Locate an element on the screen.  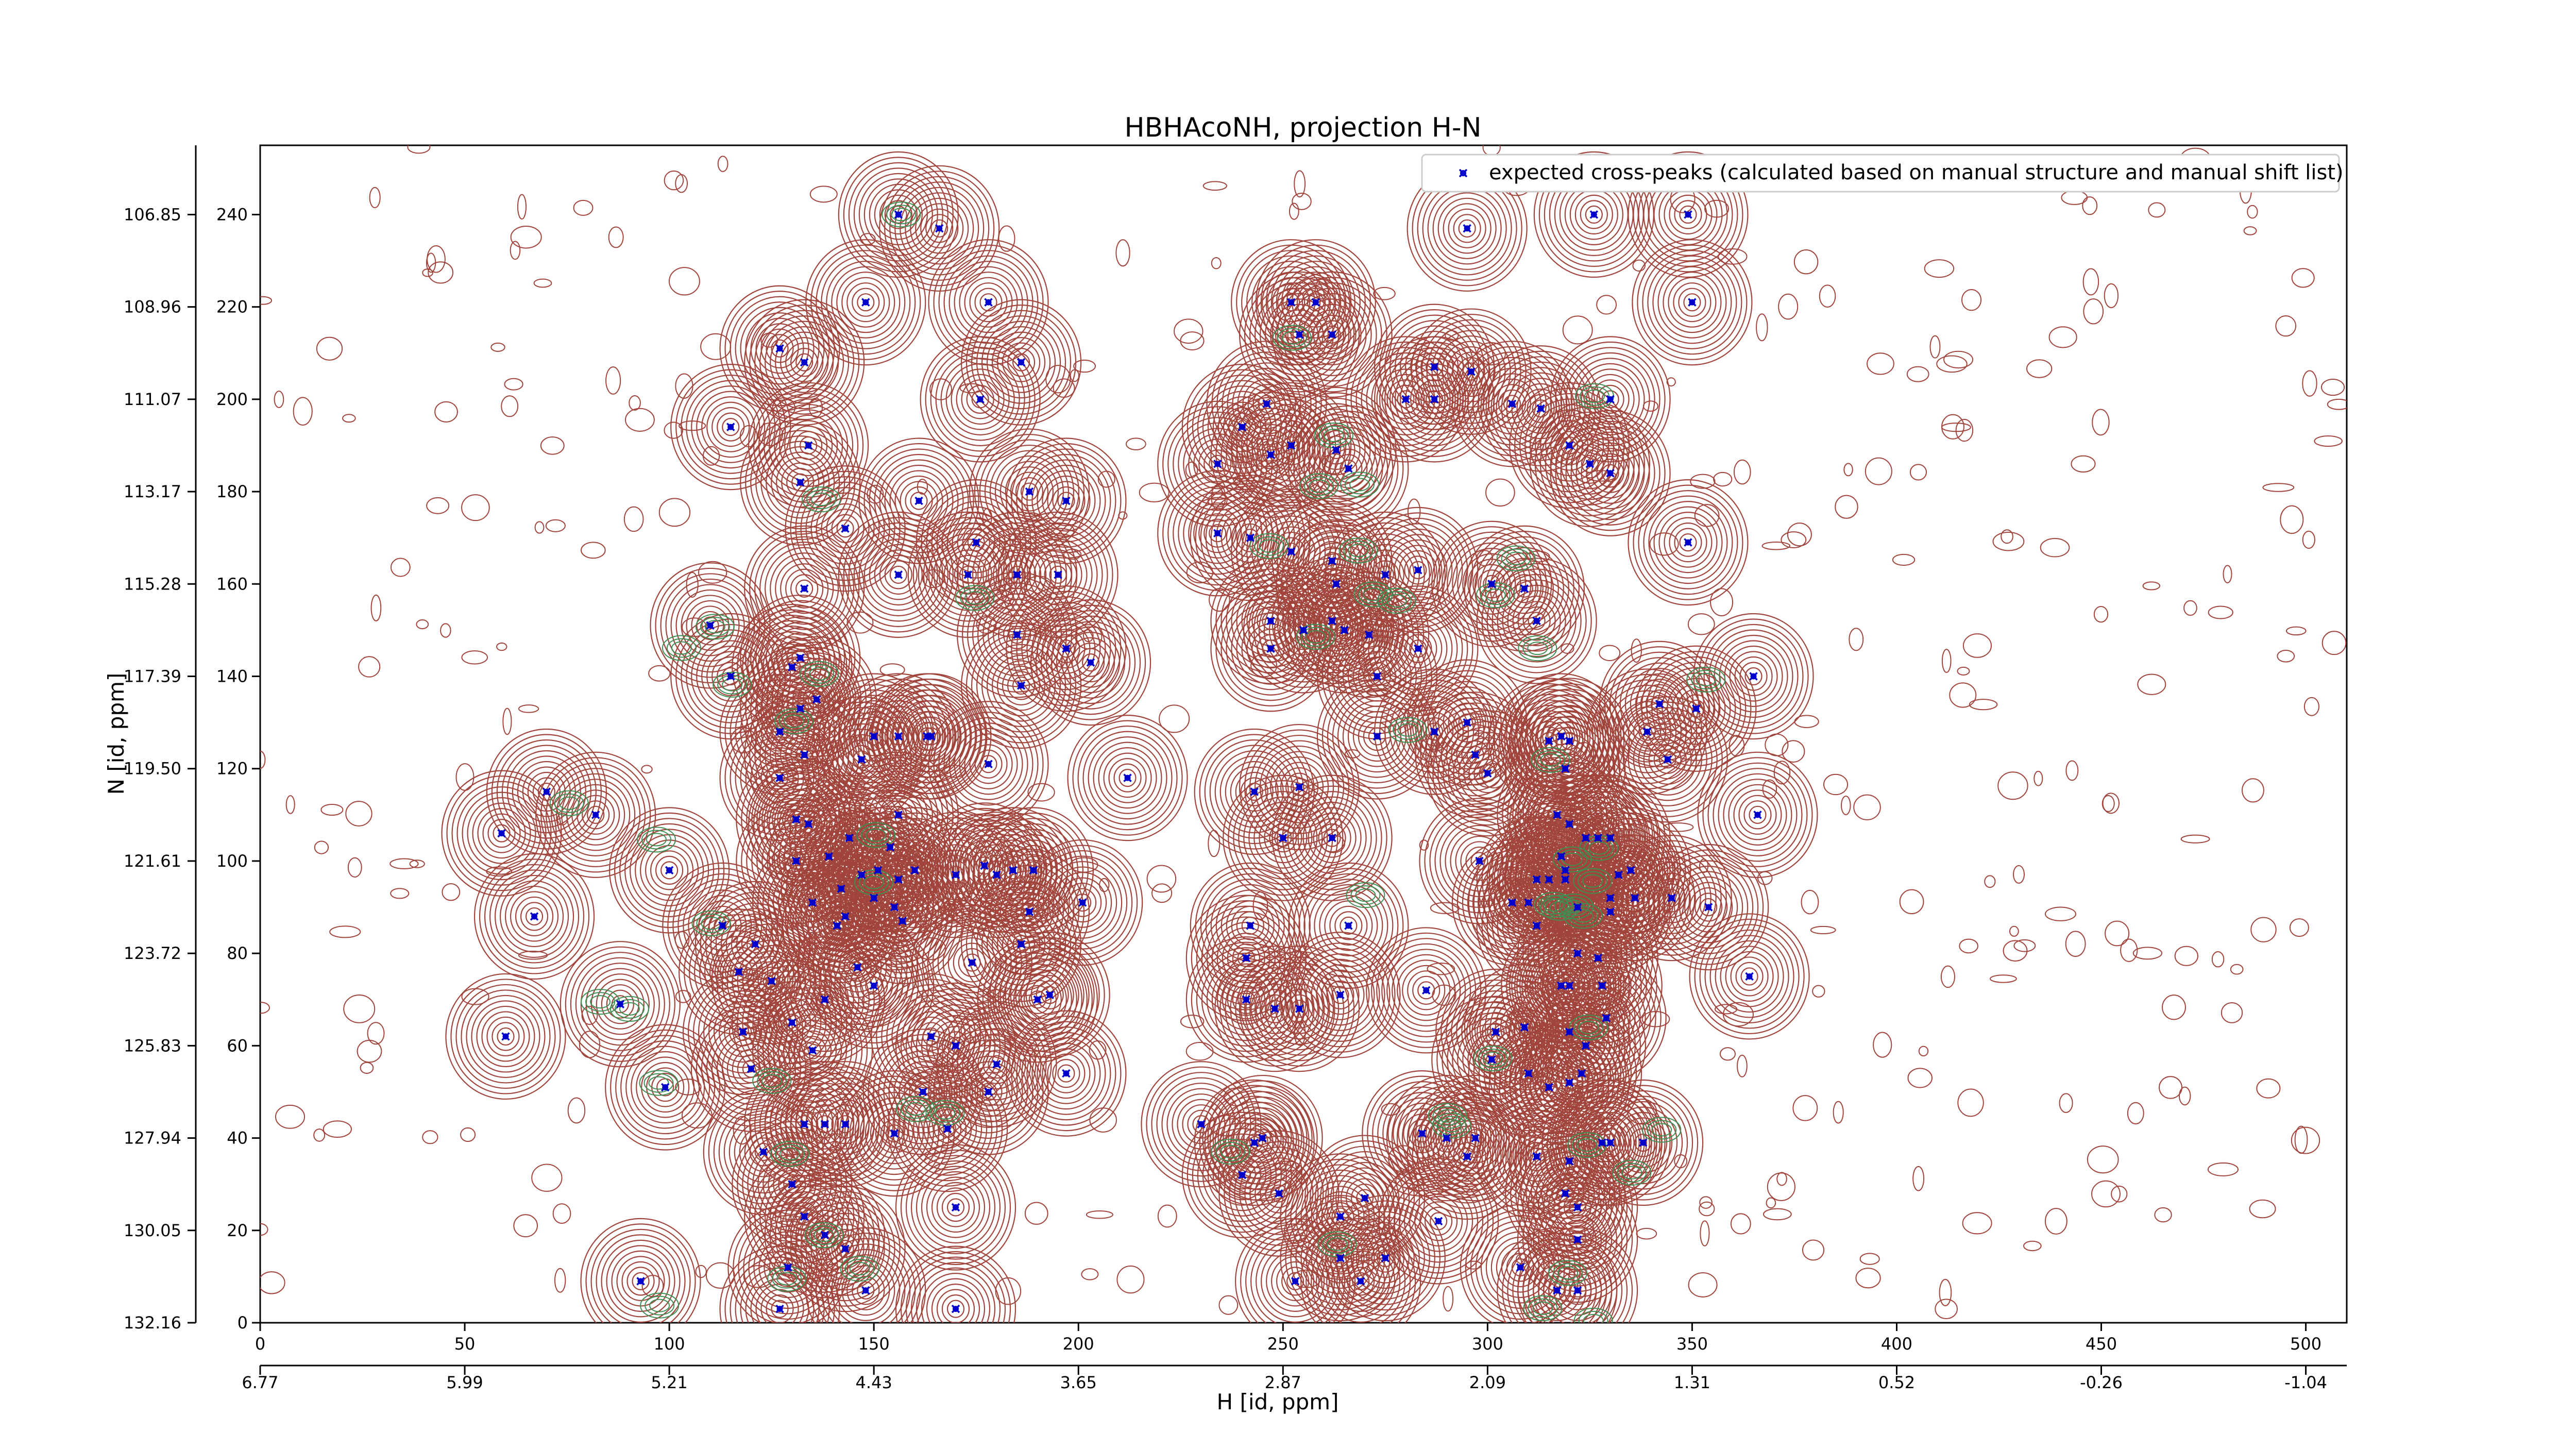
x-ppm-tick-label: 2.87 is located at coordinates (1283, 1382).